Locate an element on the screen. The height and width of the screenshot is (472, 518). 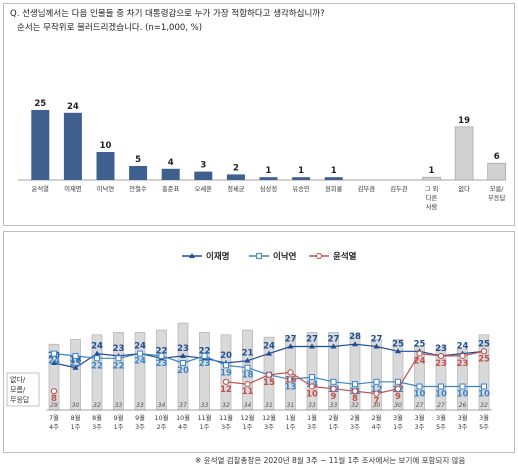
series-data-label: 16 is located at coordinates (291, 380).